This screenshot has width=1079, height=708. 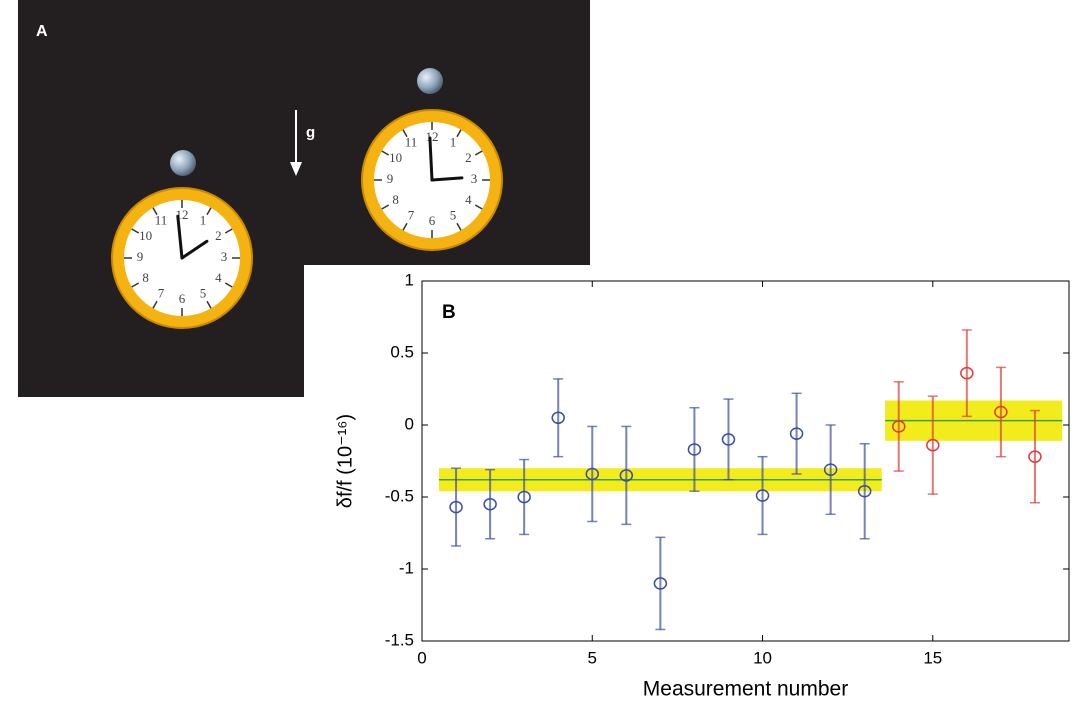 I want to click on x-tick-label: 5, so click(x=592, y=657).